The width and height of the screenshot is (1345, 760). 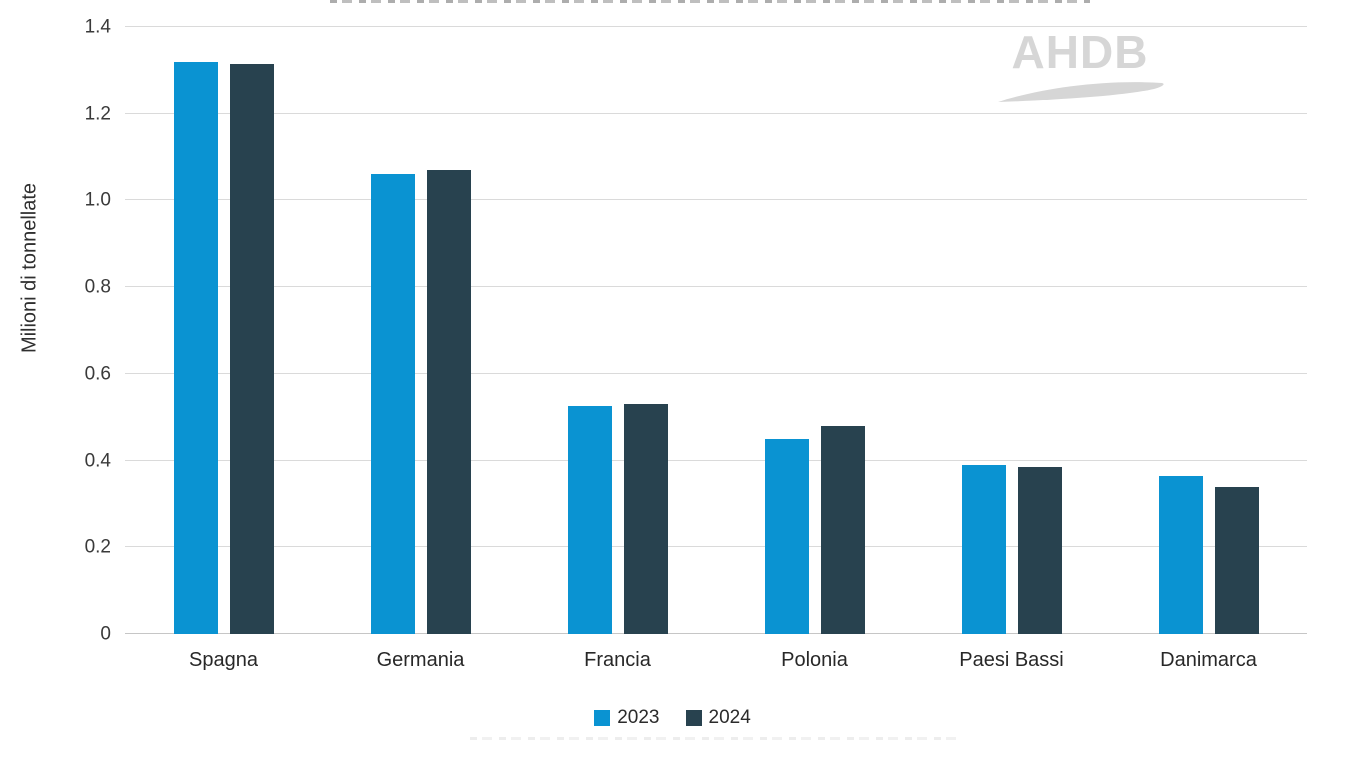 I want to click on ahdb-swoosh-icon, so click(x=1081, y=92).